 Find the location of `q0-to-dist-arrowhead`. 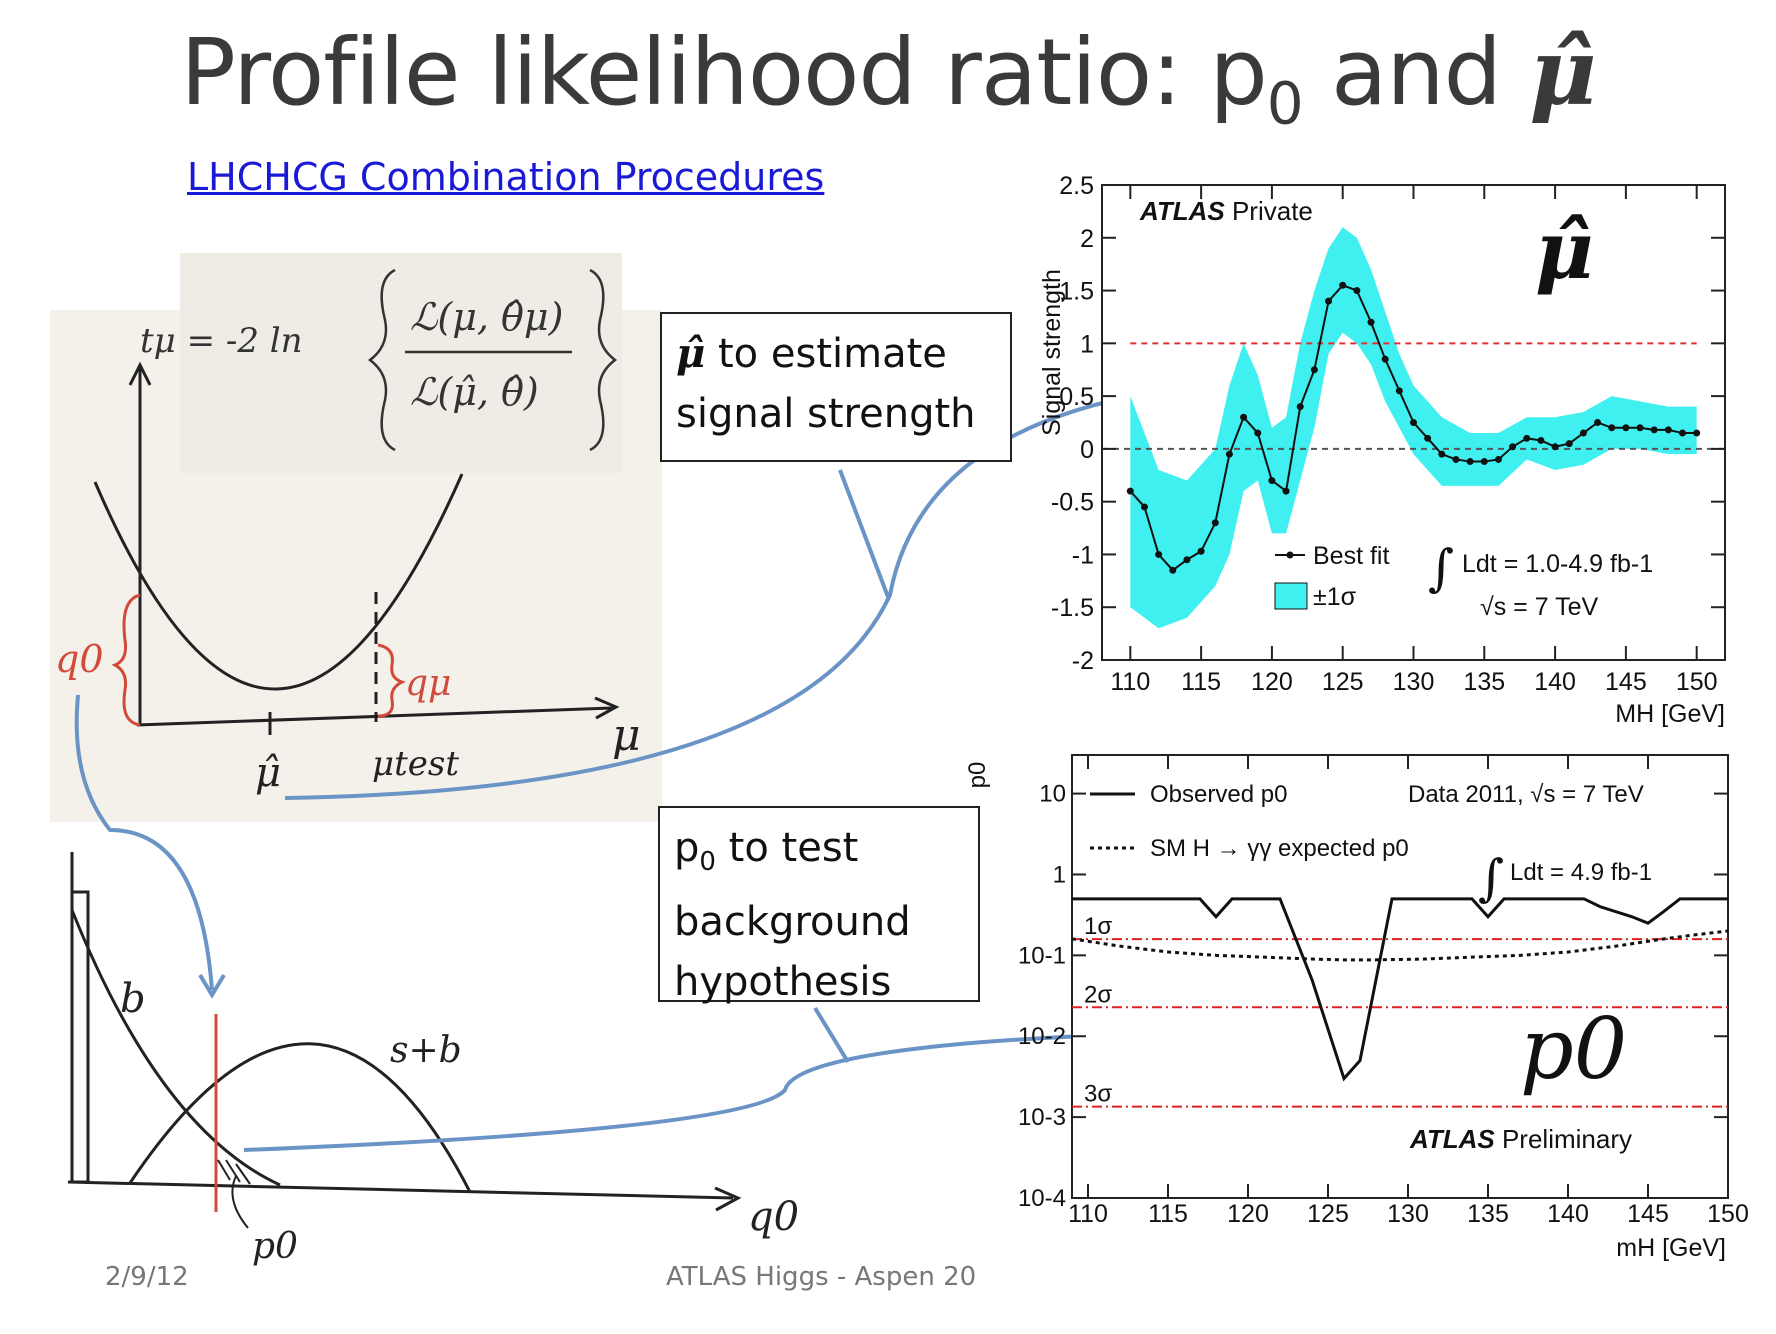

q0-to-dist-arrowhead is located at coordinates (212, 986).